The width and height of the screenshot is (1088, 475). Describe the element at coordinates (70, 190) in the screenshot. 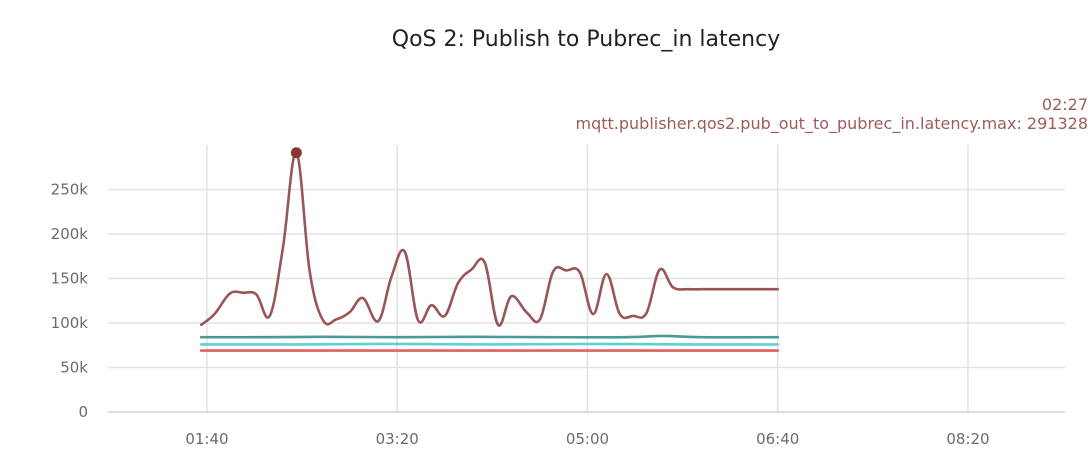

I see `y-tick-label: 250k` at that location.